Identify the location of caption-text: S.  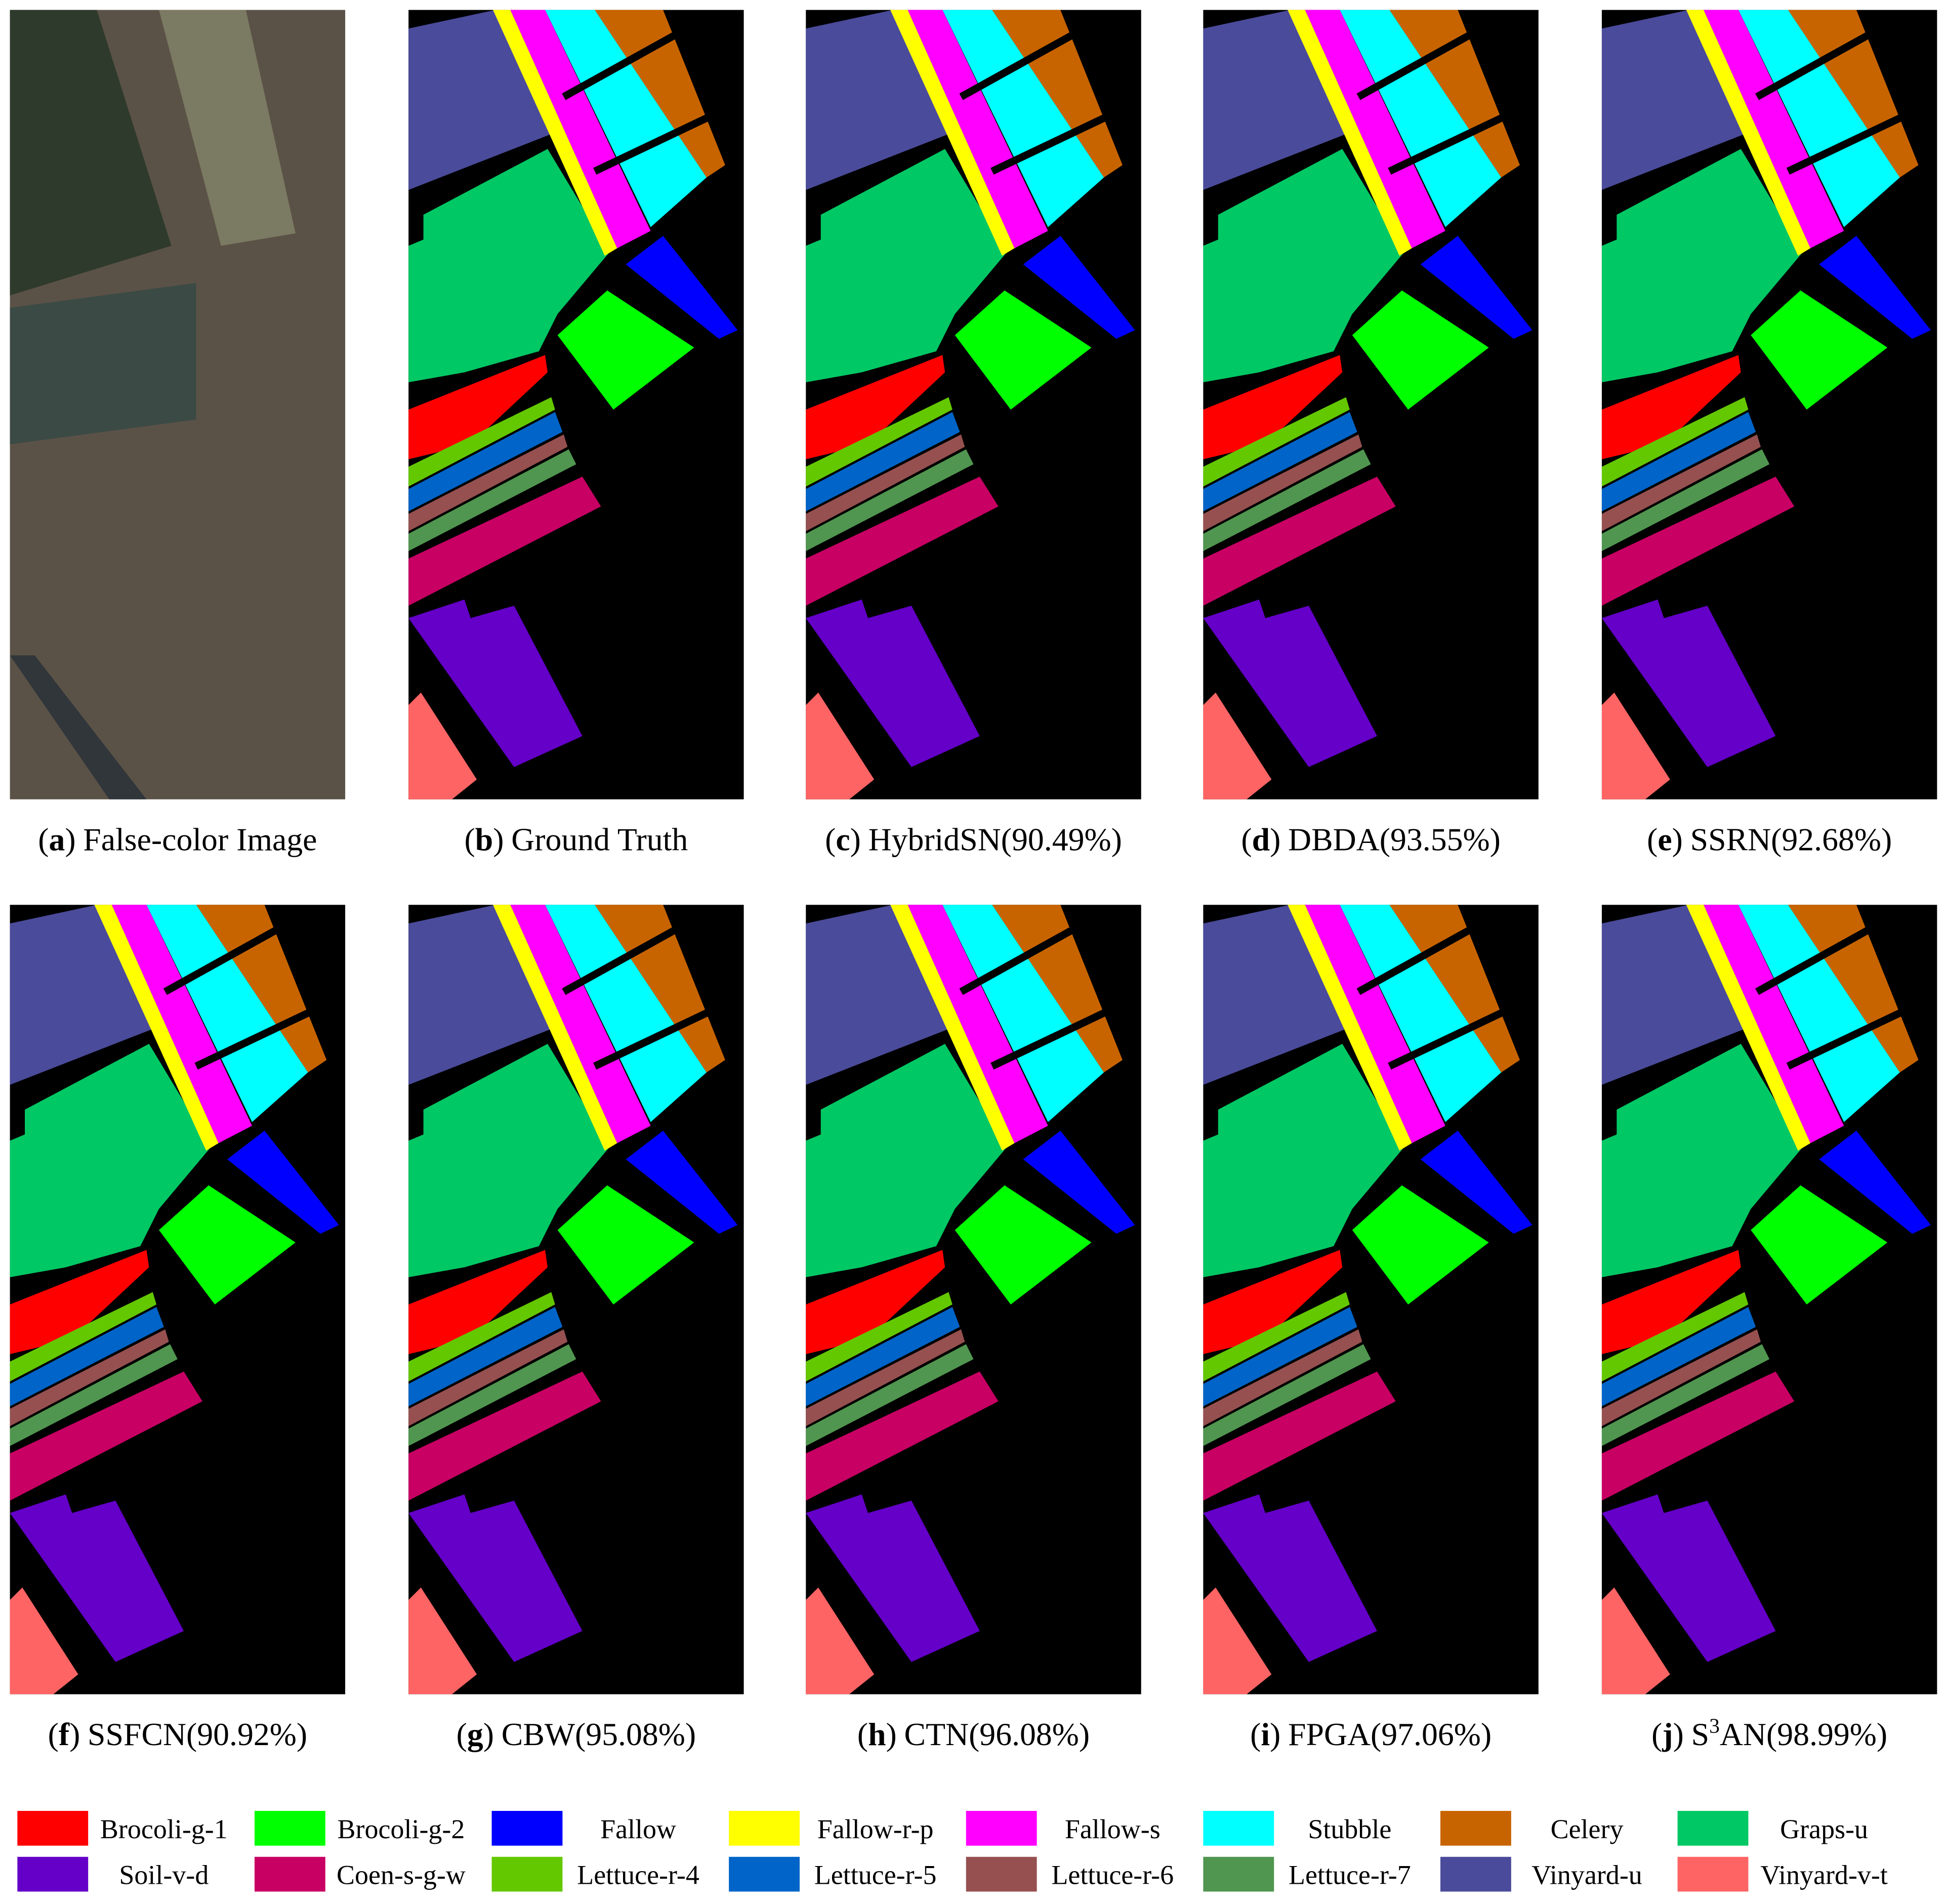
(1700, 1734).